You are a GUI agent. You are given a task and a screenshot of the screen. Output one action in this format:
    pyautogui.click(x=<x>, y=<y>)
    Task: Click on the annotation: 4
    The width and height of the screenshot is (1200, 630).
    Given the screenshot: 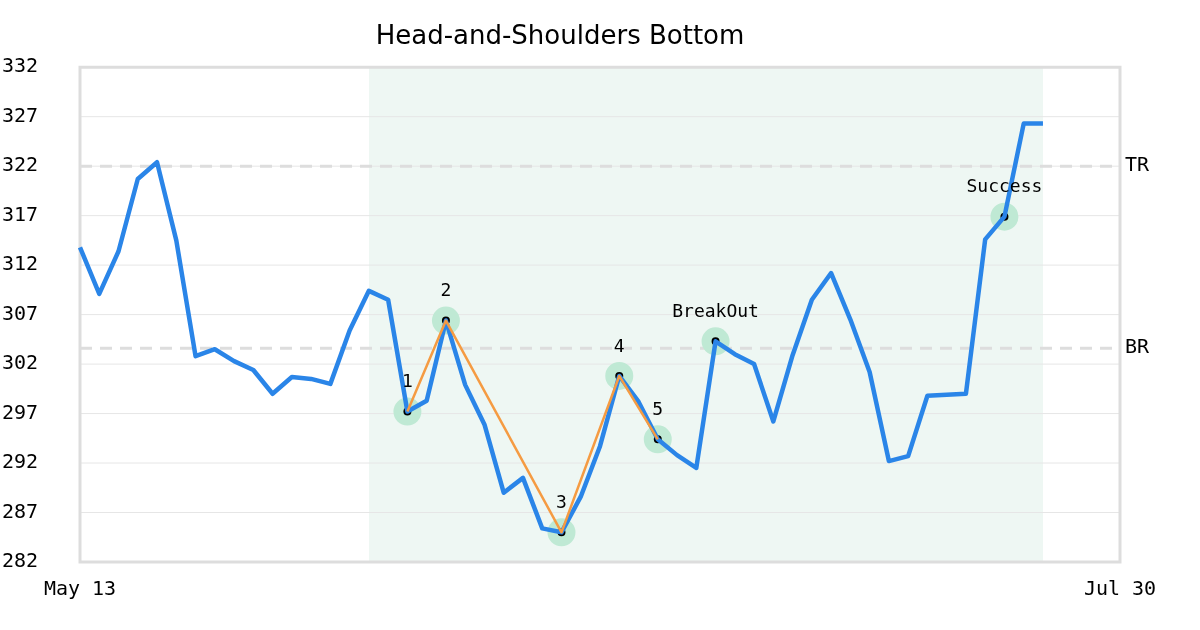 What is the action you would take?
    pyautogui.click(x=619, y=345)
    